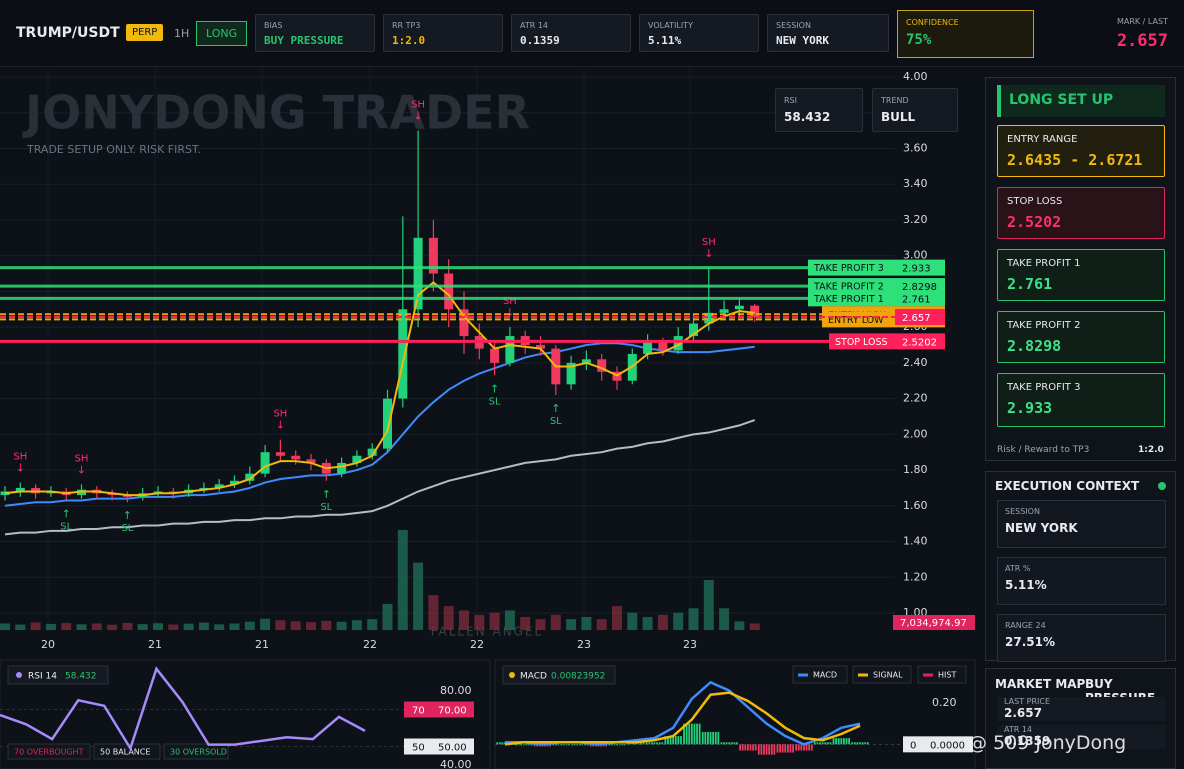 The image size is (1184, 769). I want to click on y-tick-label: 3.00, so click(915, 255).